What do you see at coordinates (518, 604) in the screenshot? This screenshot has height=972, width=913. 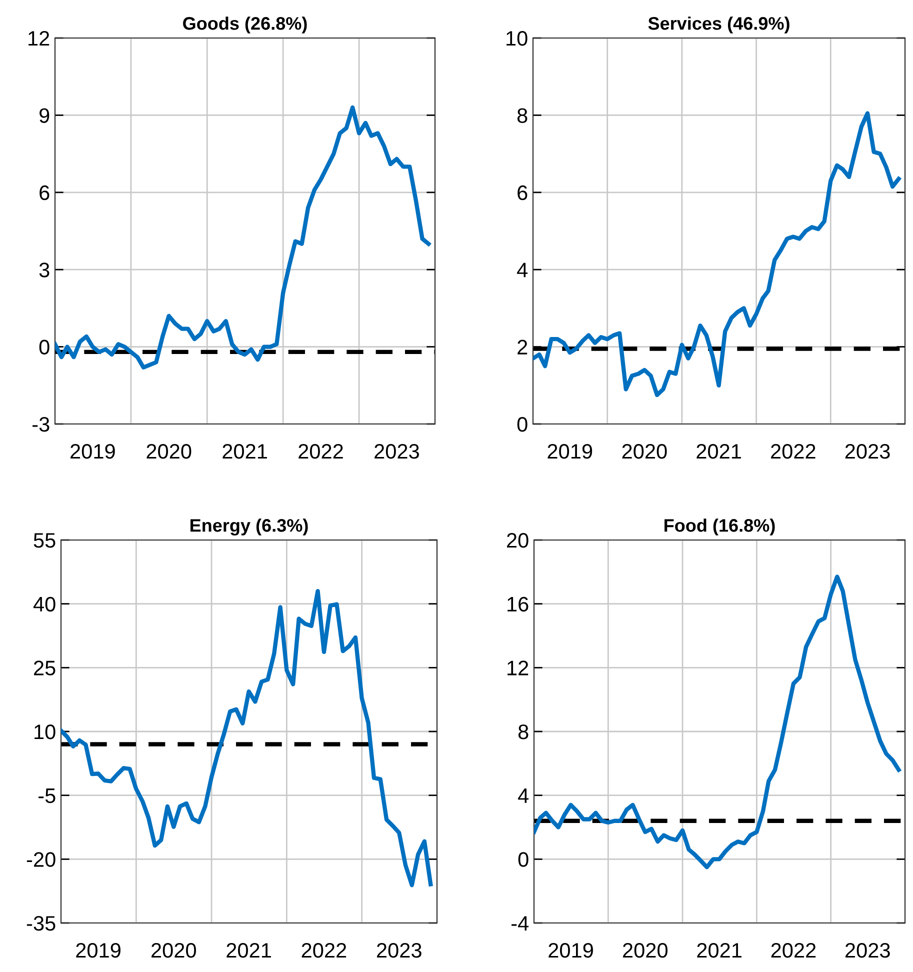 I see `y-tick-label: 16` at bounding box center [518, 604].